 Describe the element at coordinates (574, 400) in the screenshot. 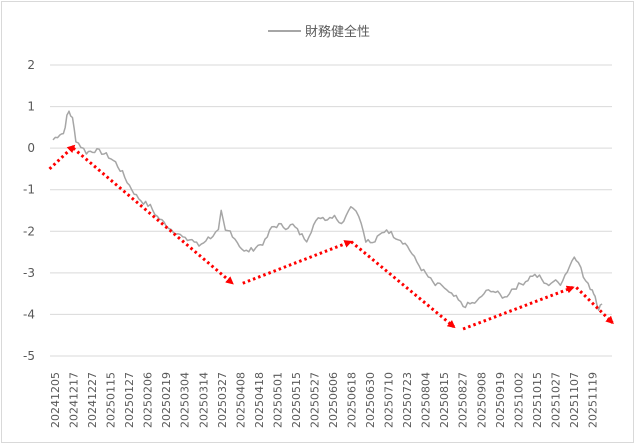

I see `x-tick-label: 20251107` at that location.